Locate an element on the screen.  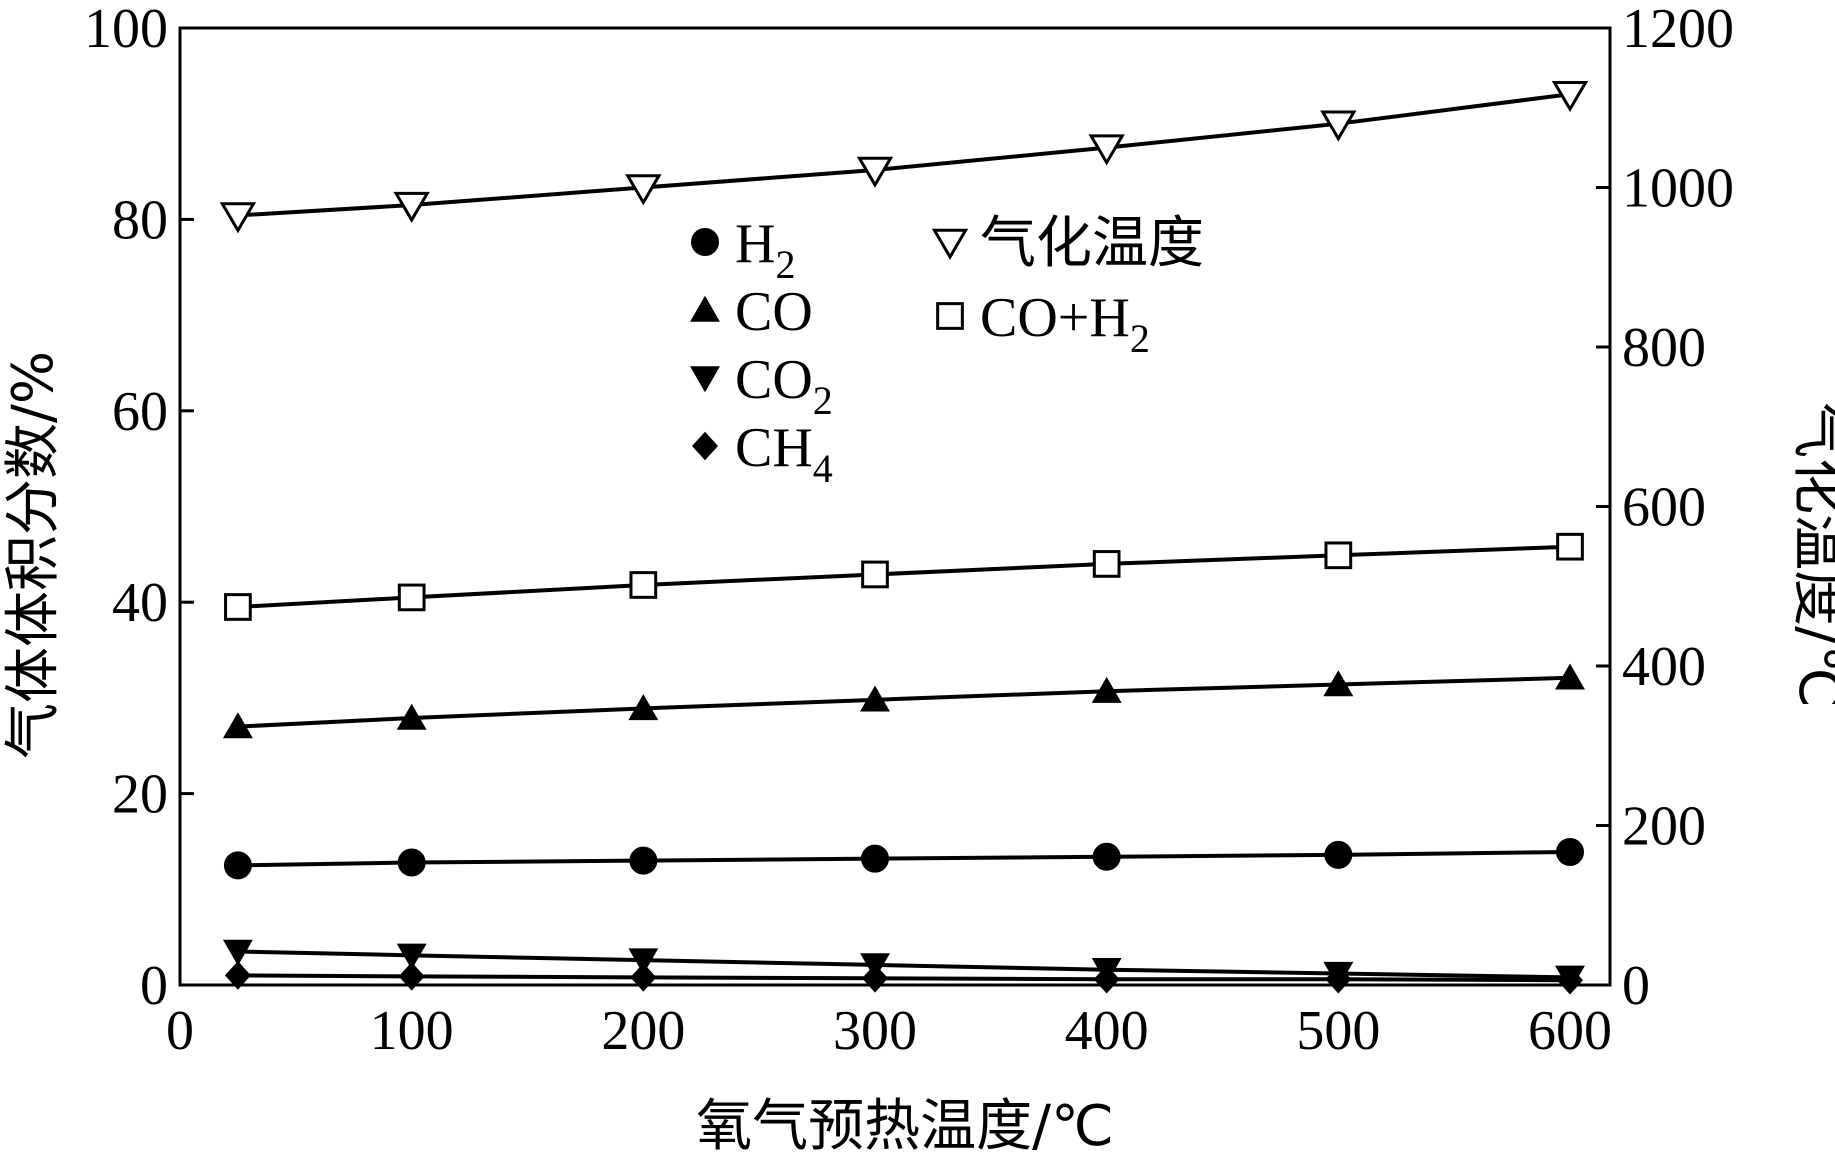
x-tick-label: 500 is located at coordinates (1338, 1031).